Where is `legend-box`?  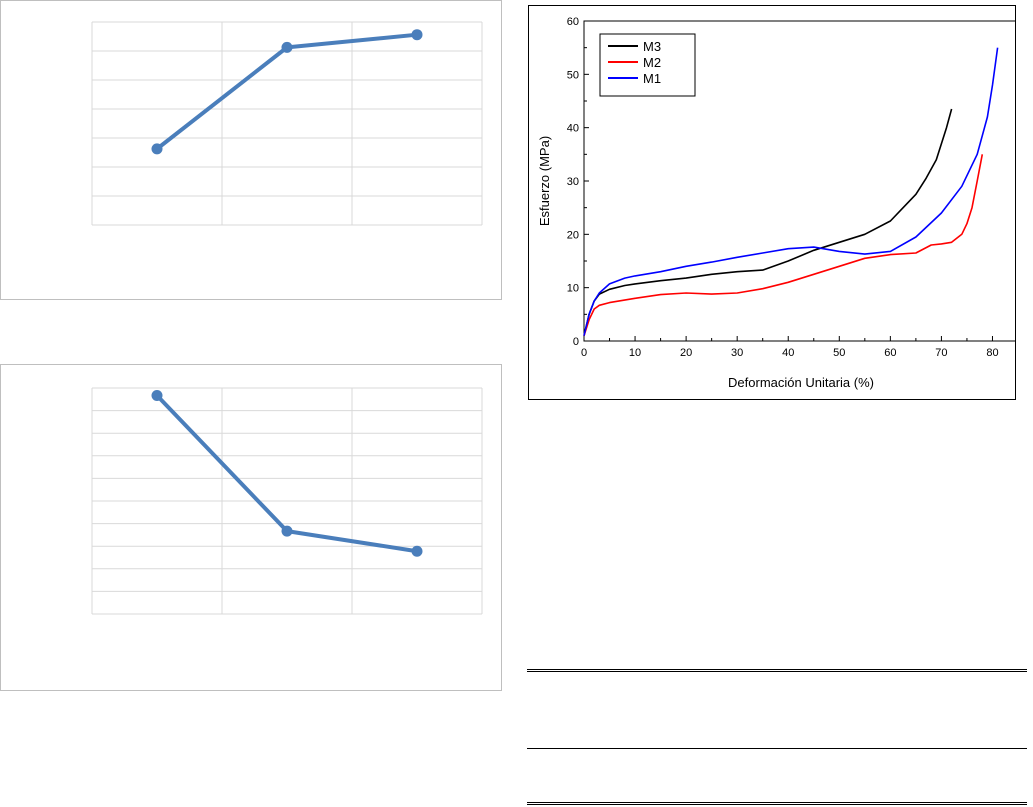 legend-box is located at coordinates (647, 65).